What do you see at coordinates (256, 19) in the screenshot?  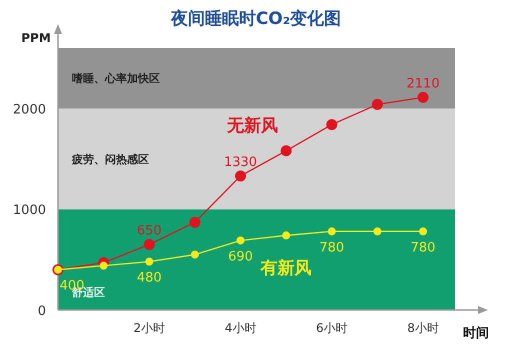 I see `chart-title: 夜间睡眠时CO₂变化图` at bounding box center [256, 19].